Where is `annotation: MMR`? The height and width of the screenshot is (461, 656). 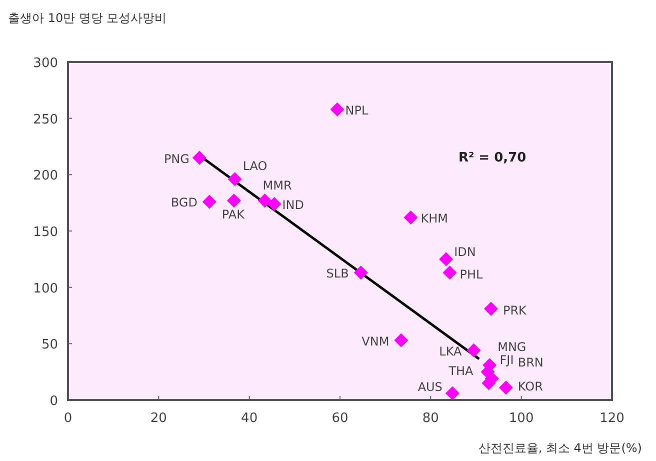
annotation: MMR is located at coordinates (277, 185).